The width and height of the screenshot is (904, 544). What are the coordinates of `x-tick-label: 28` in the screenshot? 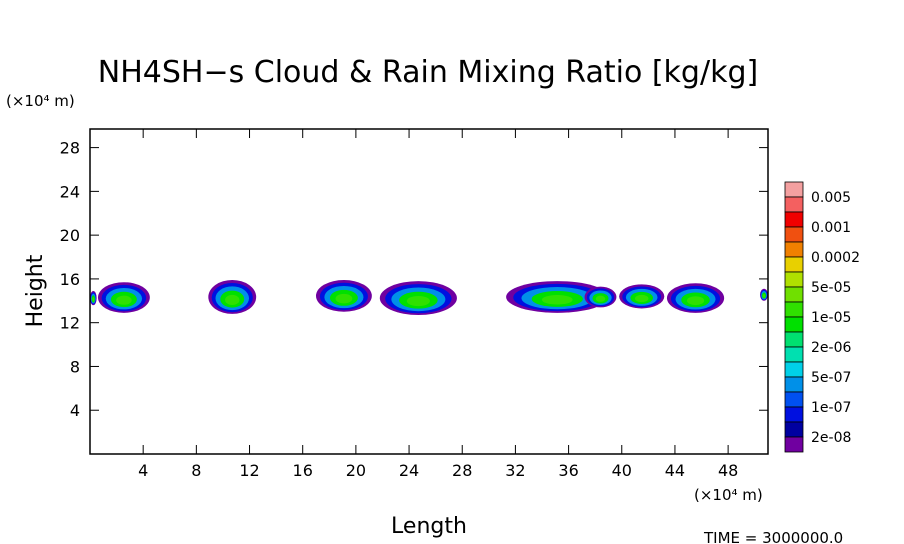 It's located at (462, 470).